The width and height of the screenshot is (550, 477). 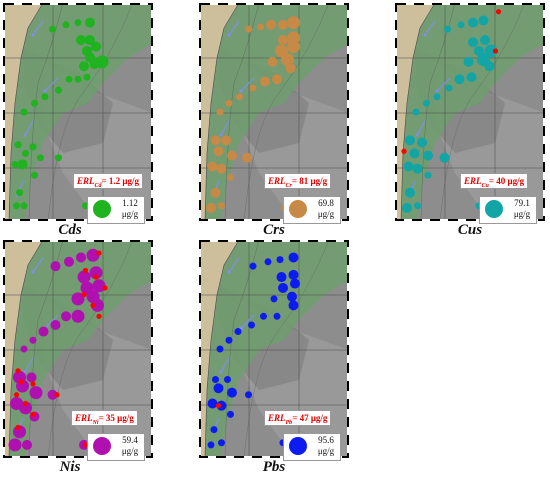 I want to click on size-legend: 69.8 μg/g, so click(x=312, y=210).